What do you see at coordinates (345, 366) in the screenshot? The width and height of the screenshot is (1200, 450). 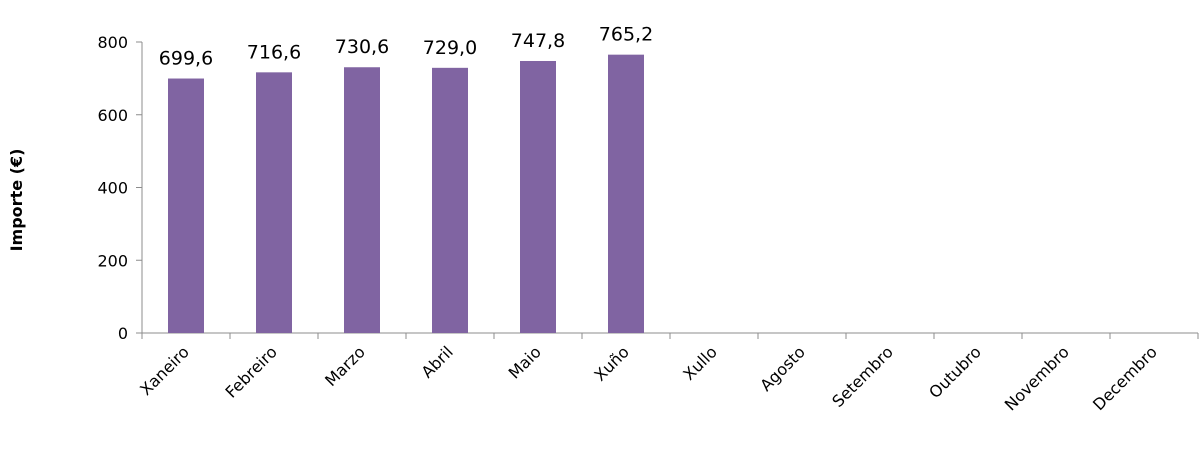 I see `x-tick-label: Marzo` at bounding box center [345, 366].